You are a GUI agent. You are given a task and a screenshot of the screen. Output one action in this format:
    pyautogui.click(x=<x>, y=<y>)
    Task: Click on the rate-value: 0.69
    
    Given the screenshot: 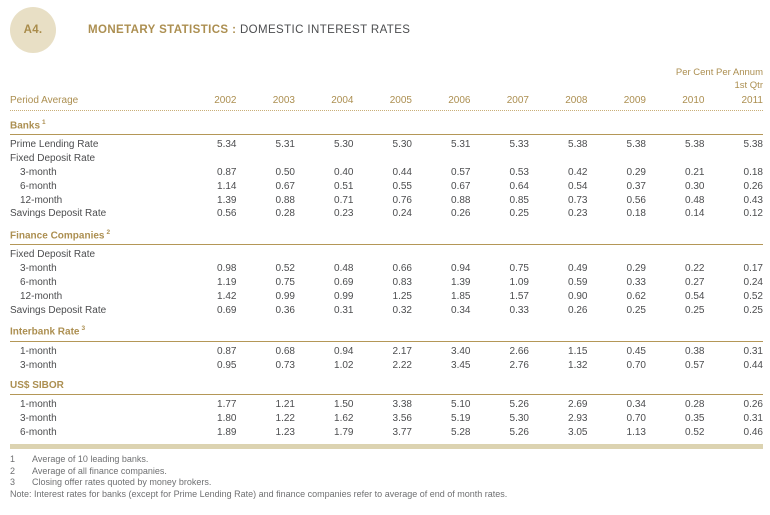 What is the action you would take?
    pyautogui.click(x=227, y=310)
    